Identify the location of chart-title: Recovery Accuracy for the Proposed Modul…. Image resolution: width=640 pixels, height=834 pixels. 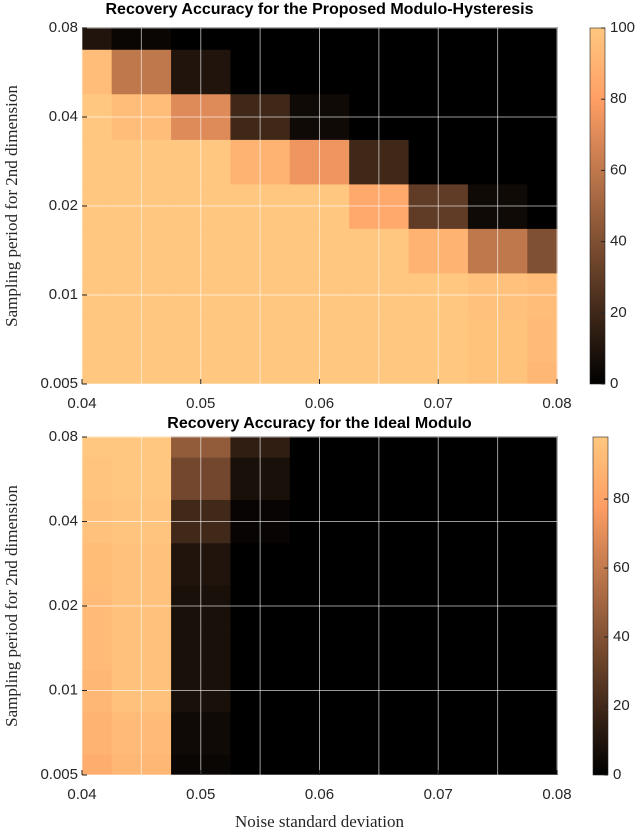
(320, 9).